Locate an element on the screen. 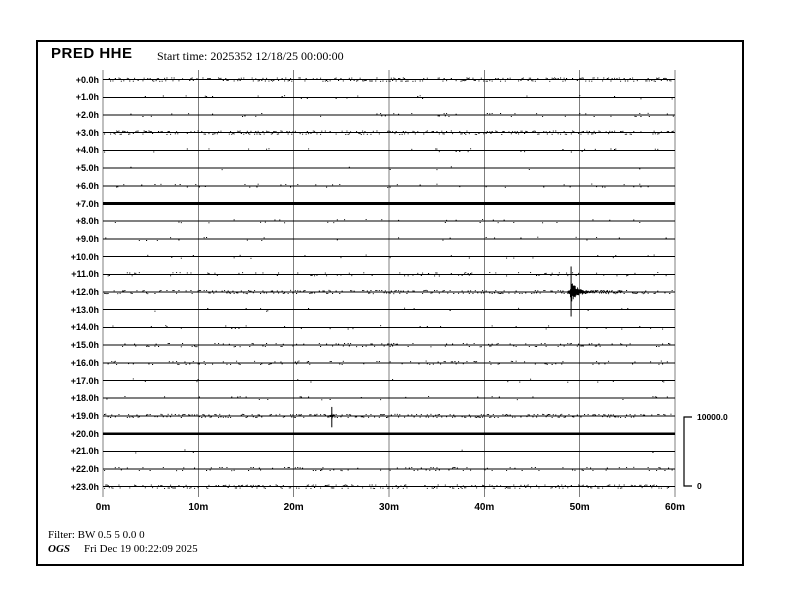 This screenshot has width=792, height=612. filter-label: Filter: BW 0.5 5 0.0 0 is located at coordinates (96, 535).